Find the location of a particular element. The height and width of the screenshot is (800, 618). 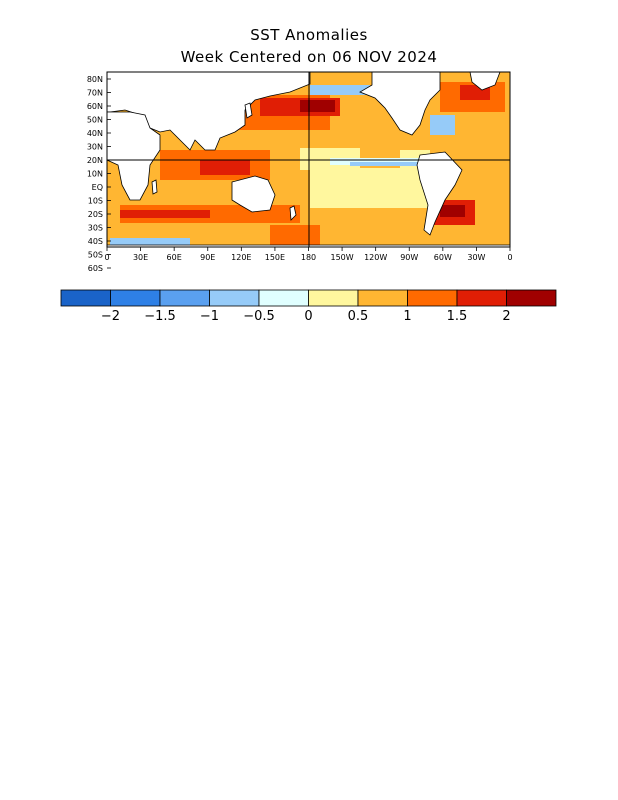

lon-label: 90E is located at coordinates (207, 257).